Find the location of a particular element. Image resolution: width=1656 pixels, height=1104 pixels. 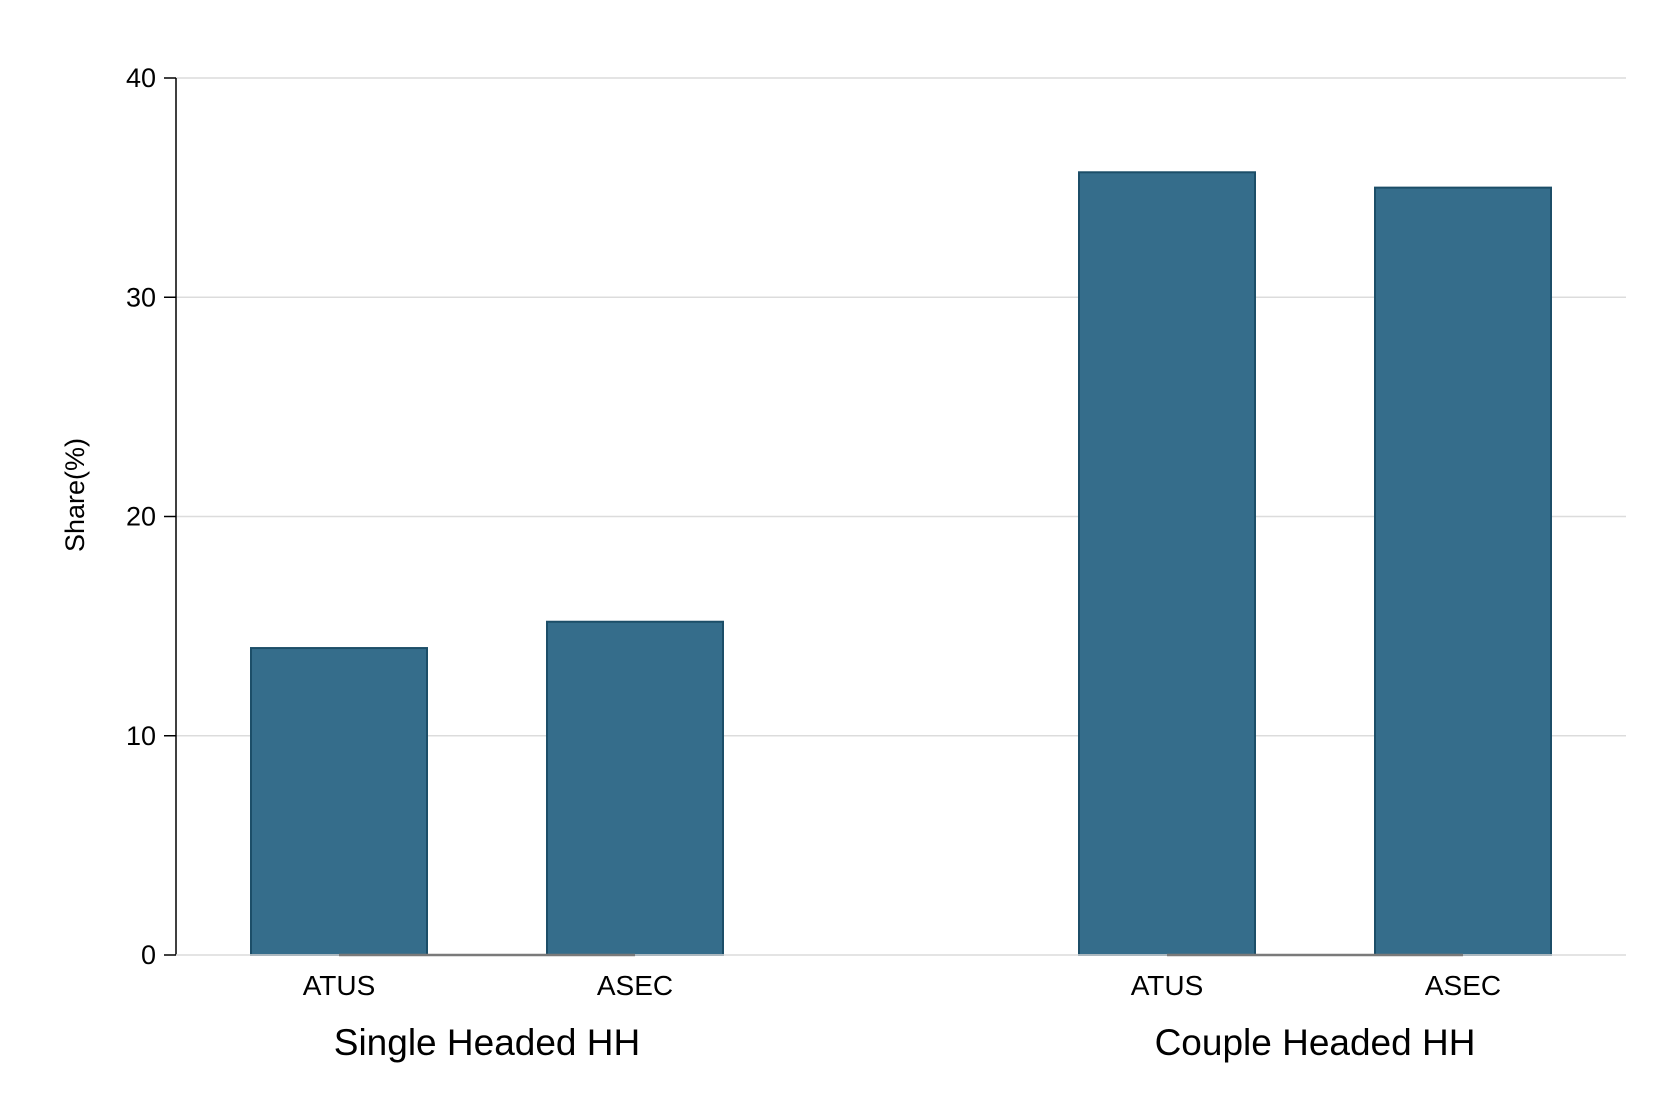

bar-single-headed-hh-atus is located at coordinates (339, 801).